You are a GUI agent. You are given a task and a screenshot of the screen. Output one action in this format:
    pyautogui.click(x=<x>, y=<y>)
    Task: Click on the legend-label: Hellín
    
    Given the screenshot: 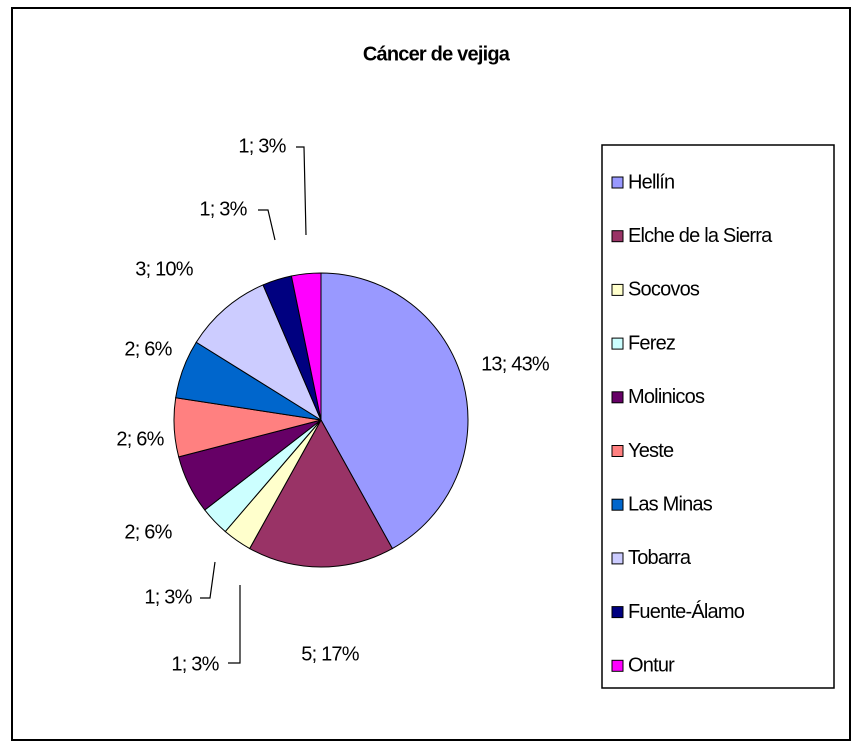 What is the action you would take?
    pyautogui.click(x=651, y=182)
    